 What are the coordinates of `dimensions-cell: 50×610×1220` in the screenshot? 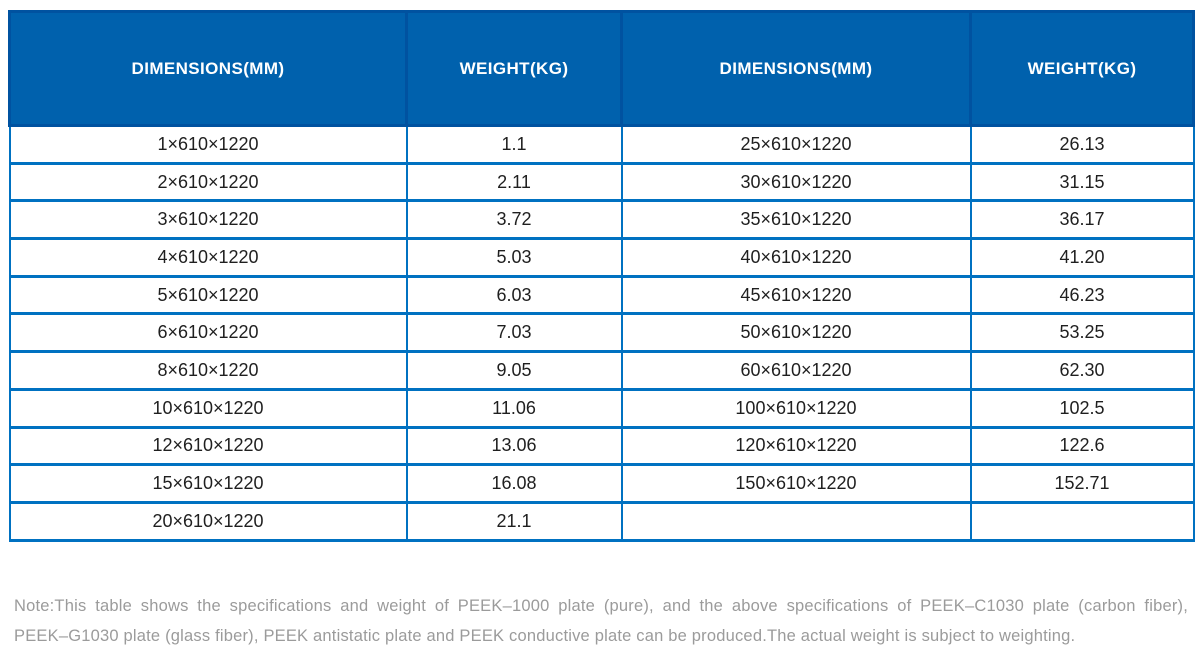 It's located at (796, 333).